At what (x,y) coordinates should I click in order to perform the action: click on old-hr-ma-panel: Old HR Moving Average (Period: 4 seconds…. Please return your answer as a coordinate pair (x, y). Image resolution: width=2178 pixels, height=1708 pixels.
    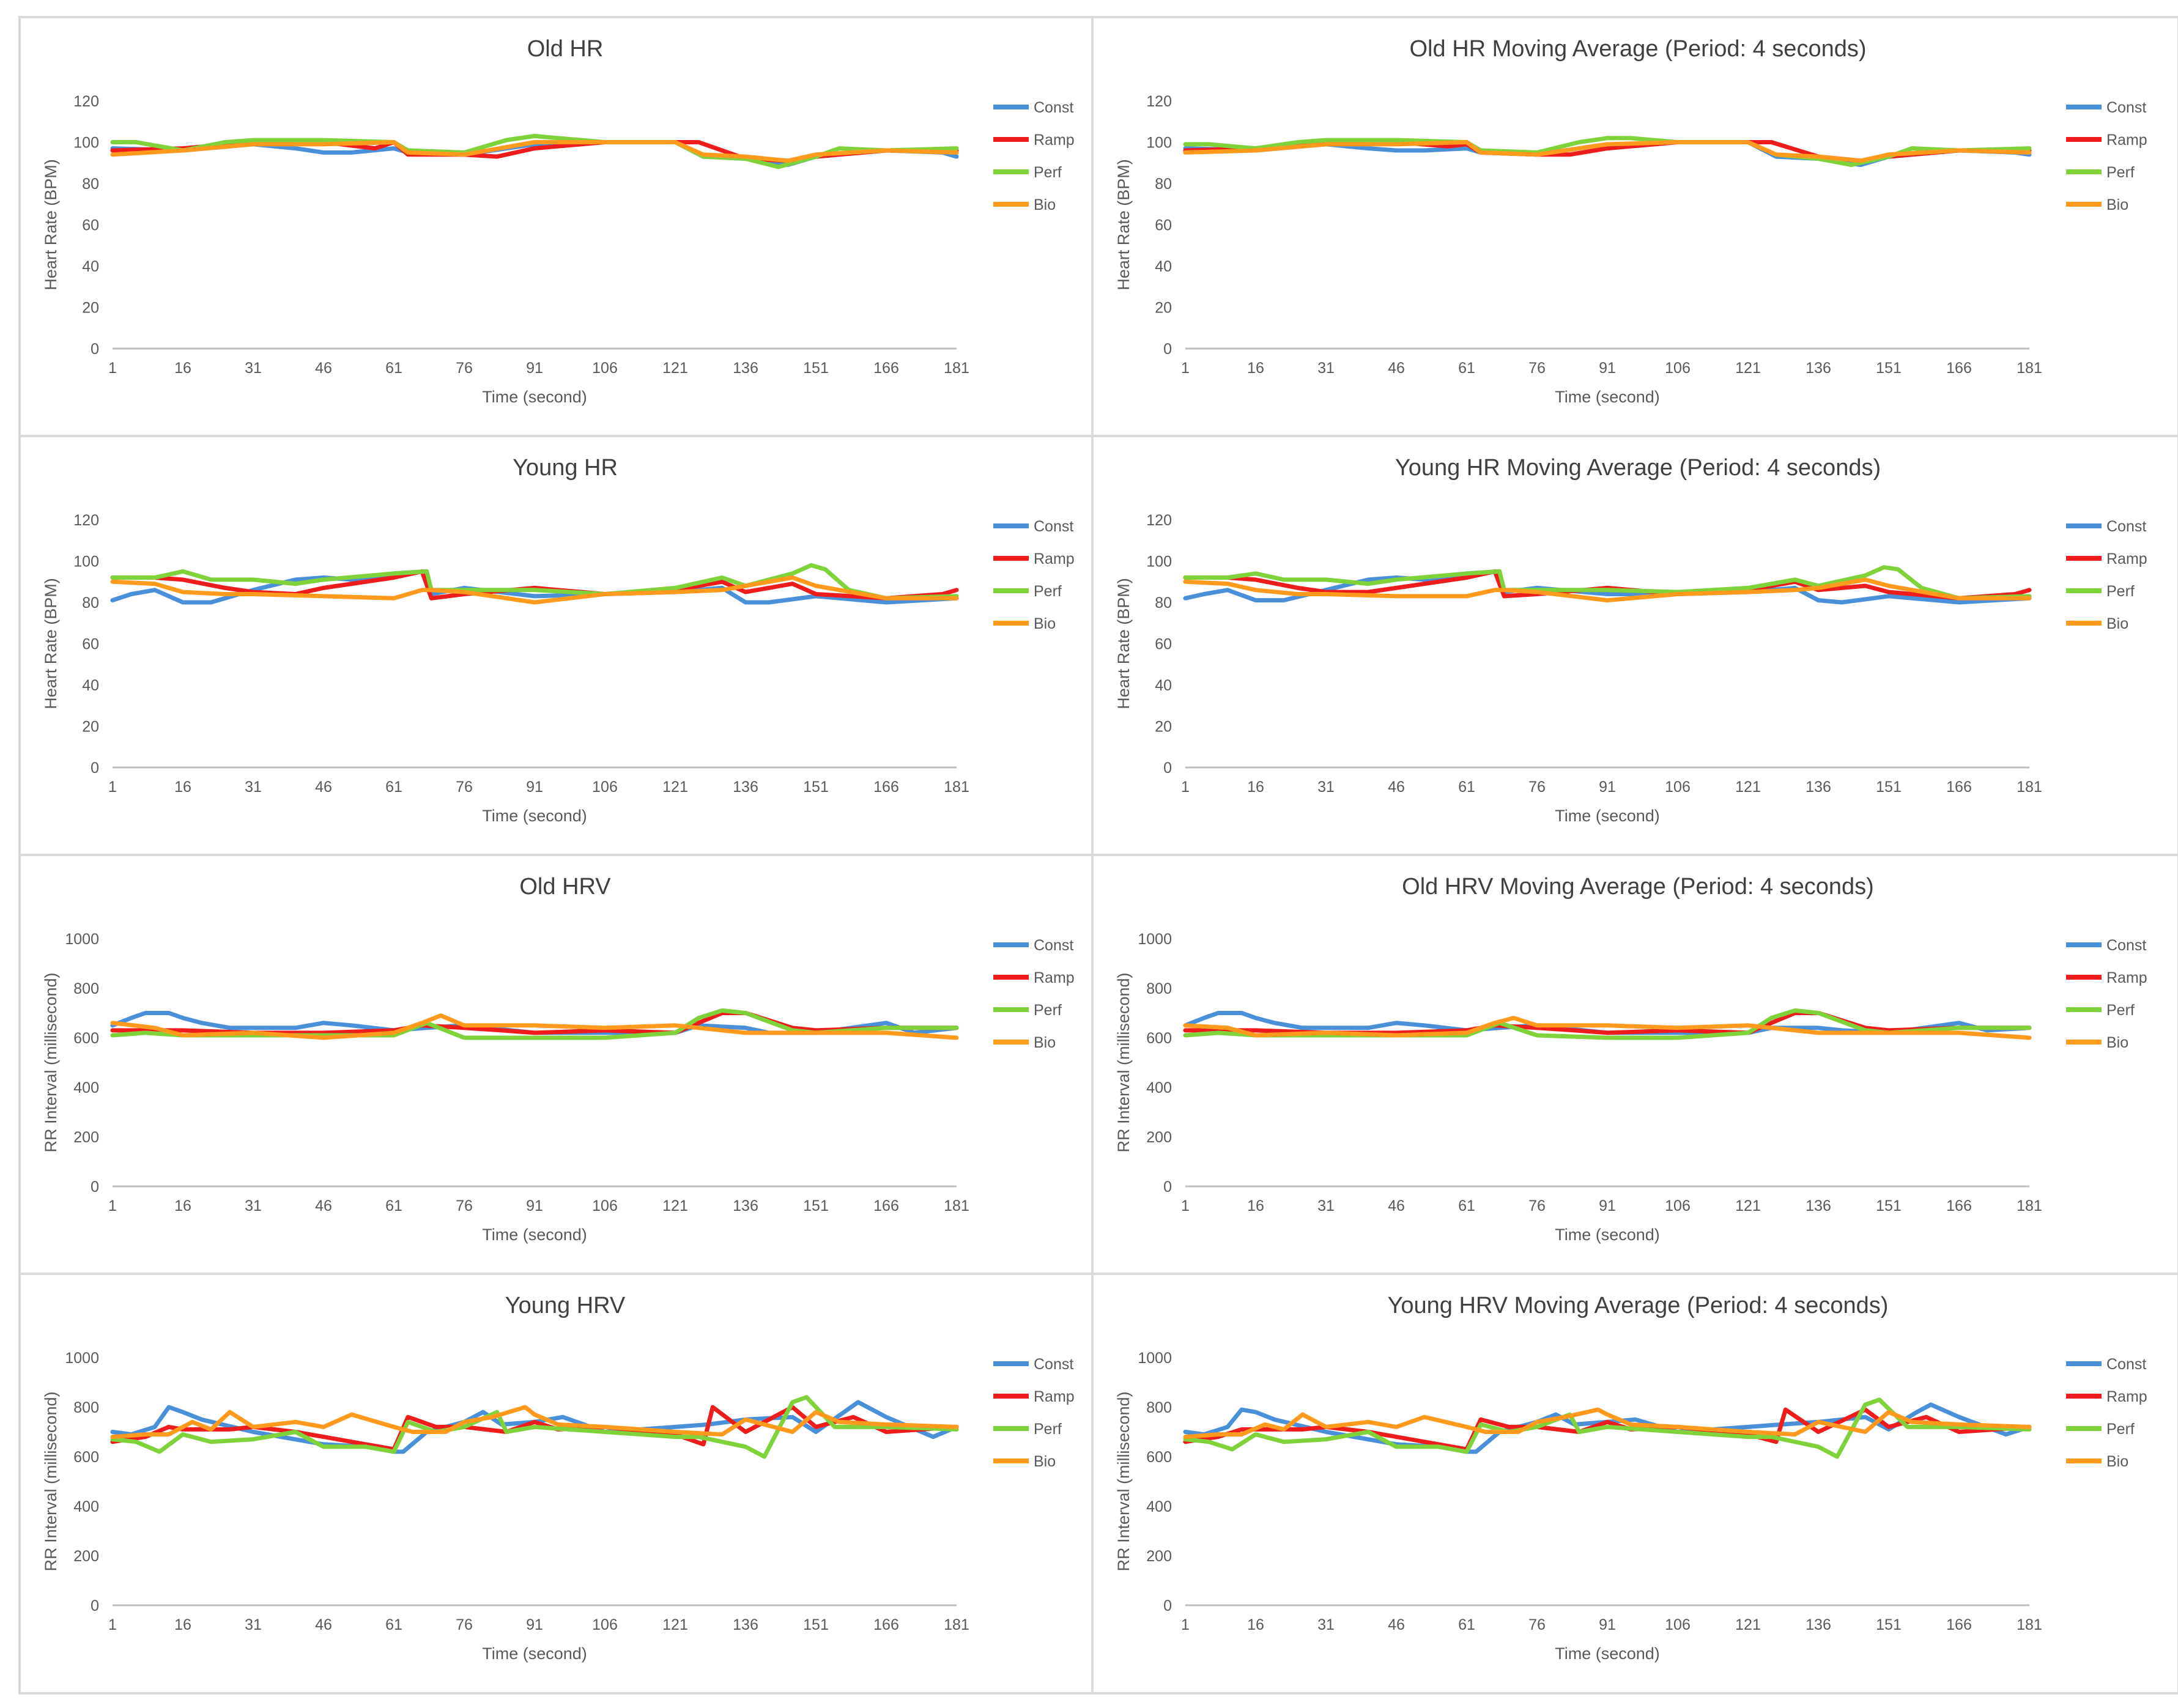
    Looking at the image, I should click on (1634, 227).